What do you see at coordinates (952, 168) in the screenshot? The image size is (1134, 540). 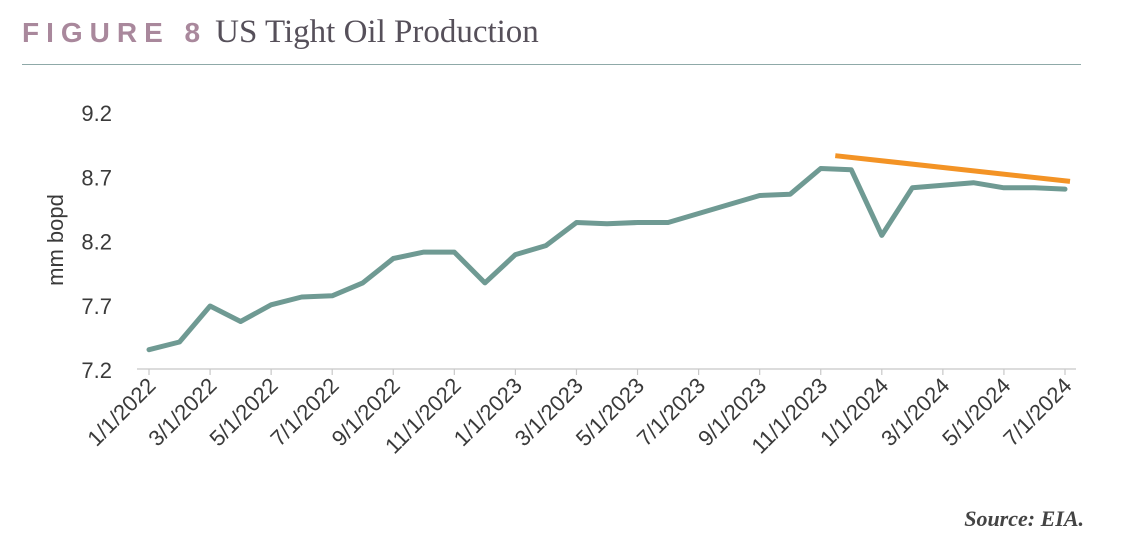 I see `trend-line` at bounding box center [952, 168].